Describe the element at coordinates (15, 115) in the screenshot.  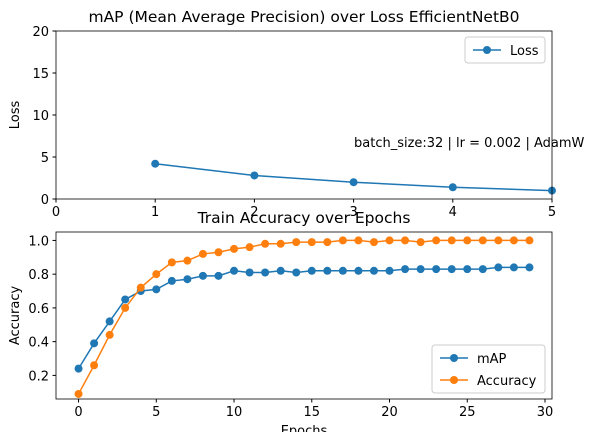
I see `y-axis-label: Loss` at that location.